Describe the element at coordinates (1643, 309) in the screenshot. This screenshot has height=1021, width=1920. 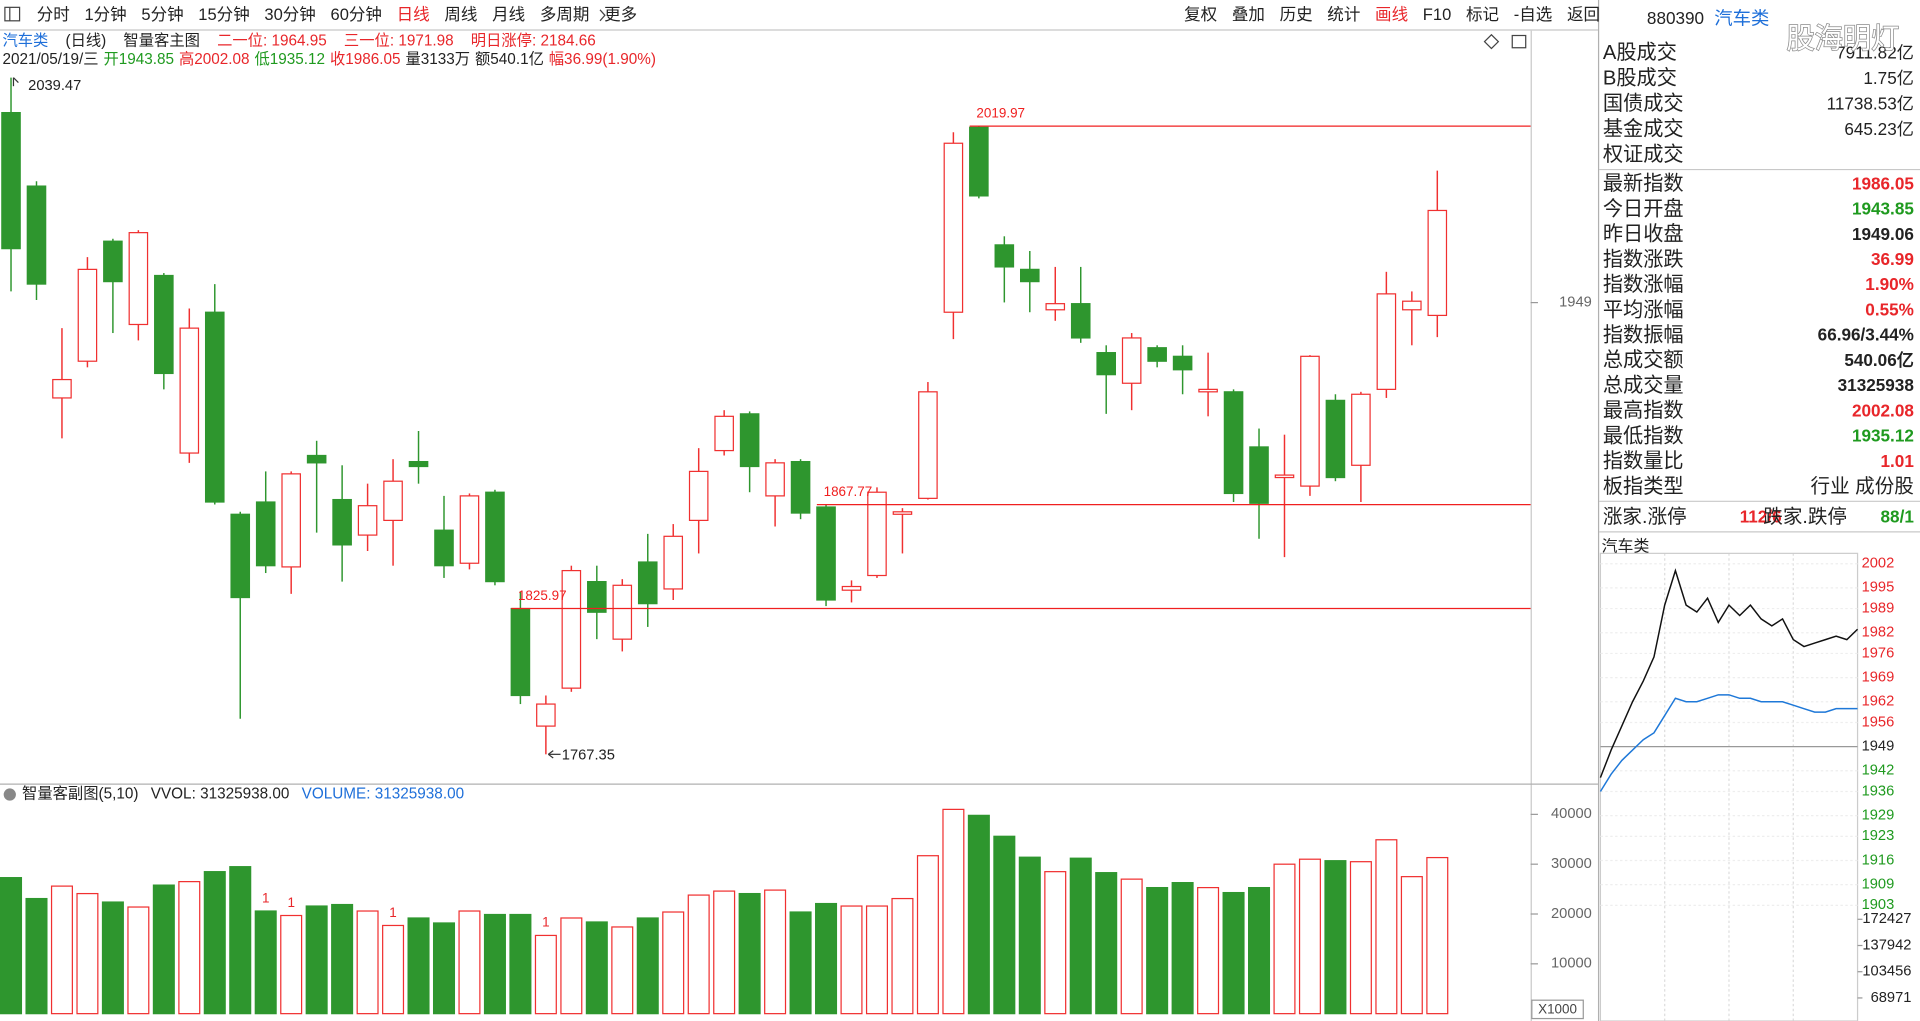
I see `row-label: 平均涨幅` at that location.